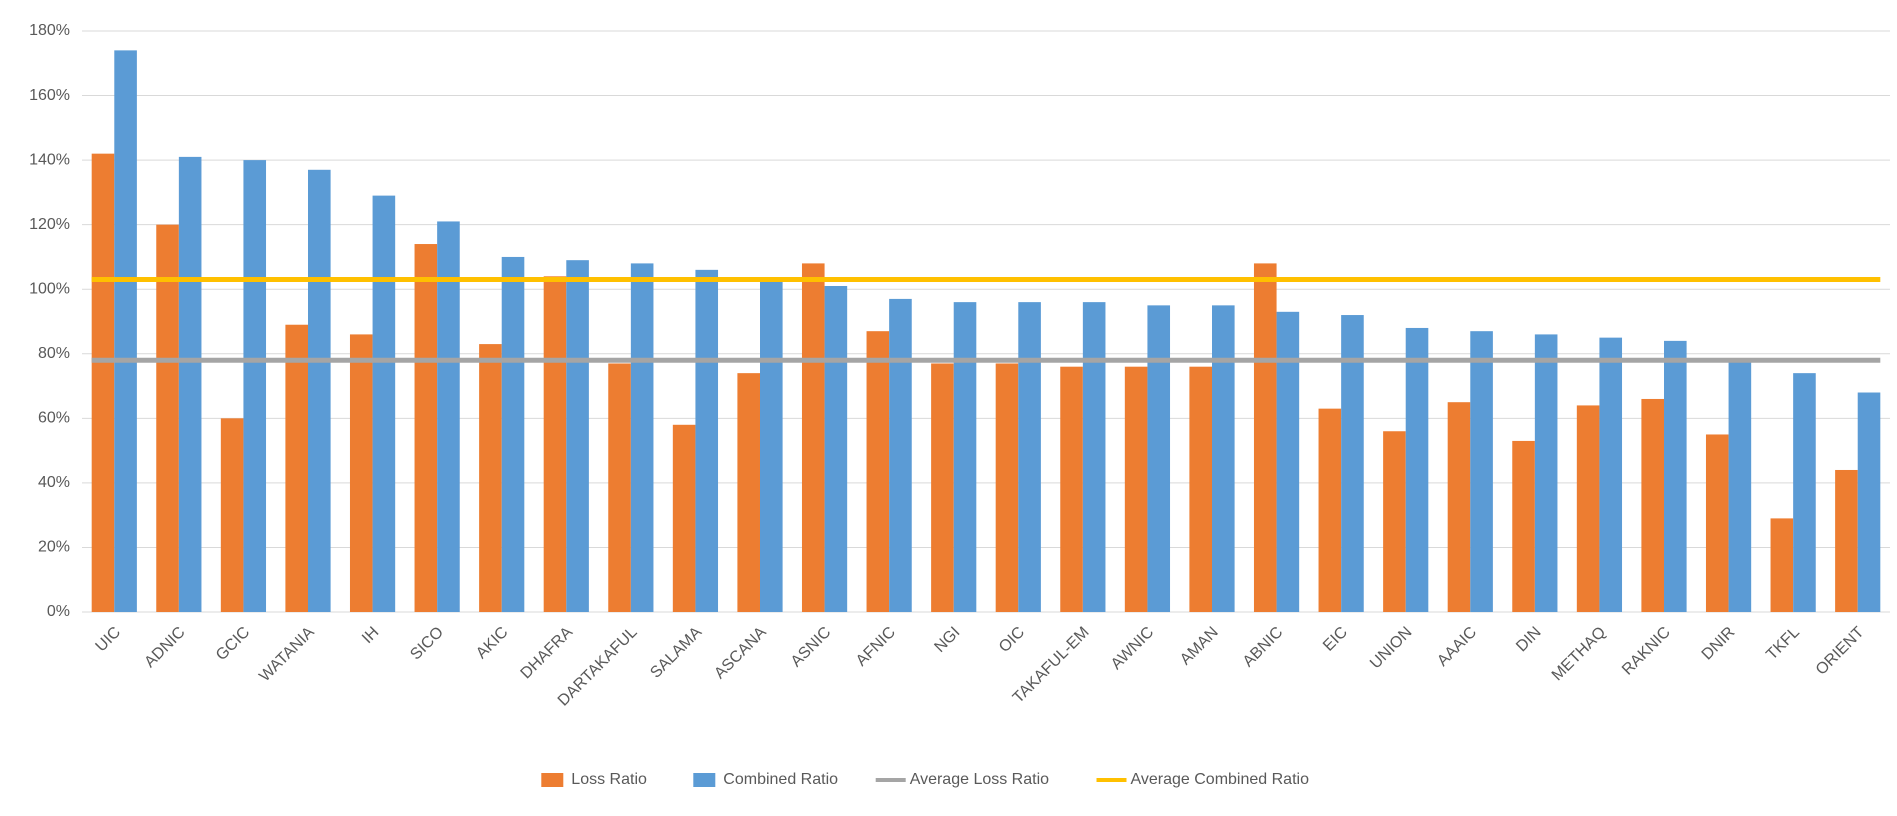 The image size is (1897, 816). I want to click on x-tick-label: RAKNIC, so click(1646, 651).